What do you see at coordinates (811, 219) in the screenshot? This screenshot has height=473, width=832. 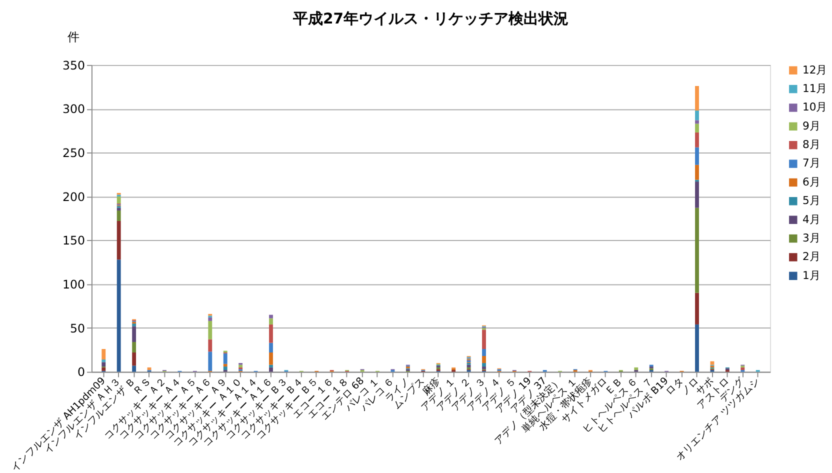 I see `legend-label: 4月` at bounding box center [811, 219].